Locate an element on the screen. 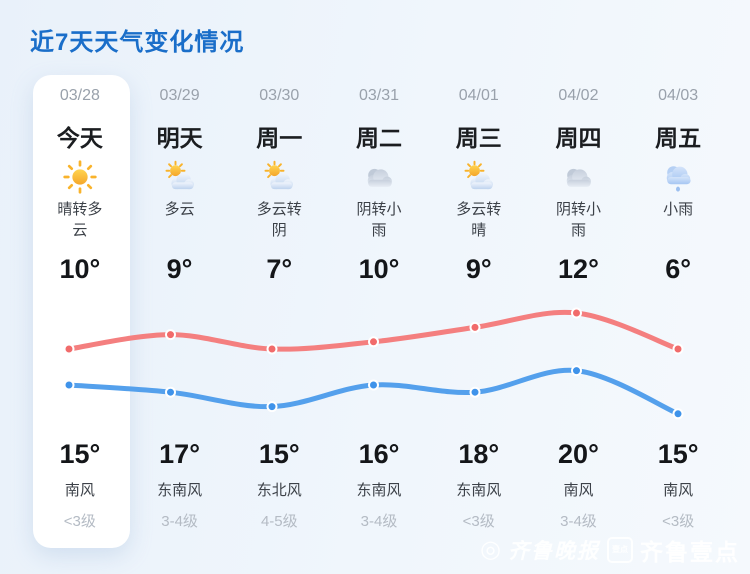  paper-logo-icon: ◎ is located at coordinates (490, 549).